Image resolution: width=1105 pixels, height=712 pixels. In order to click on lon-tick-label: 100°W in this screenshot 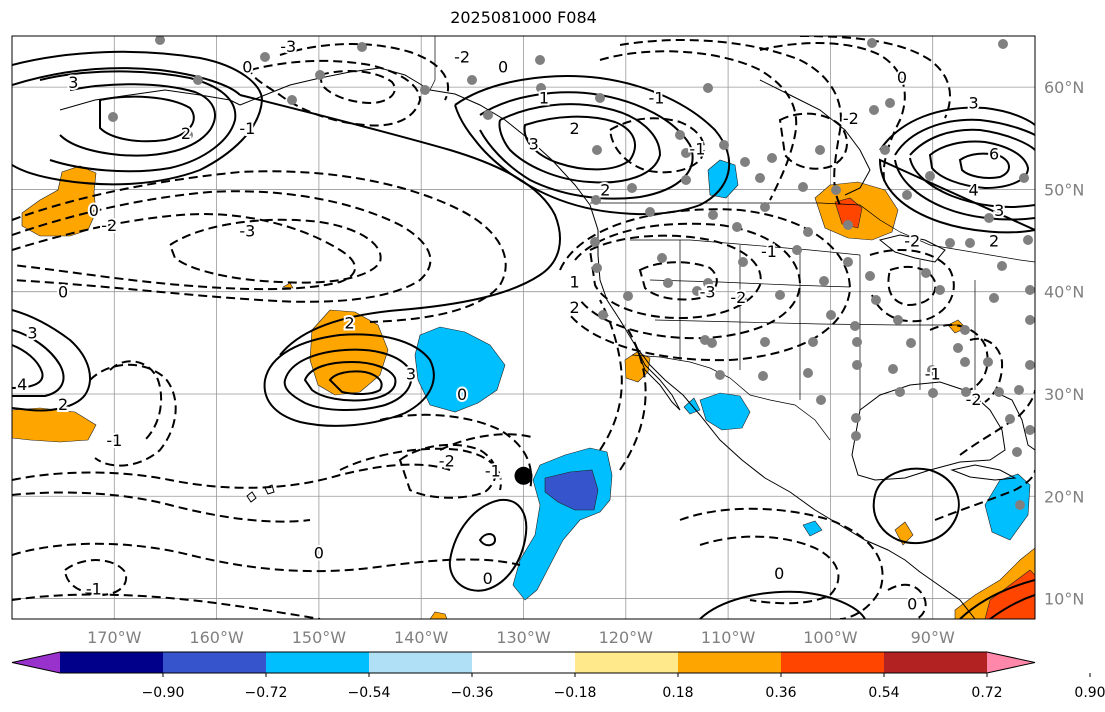, I will do `click(830, 637)`.